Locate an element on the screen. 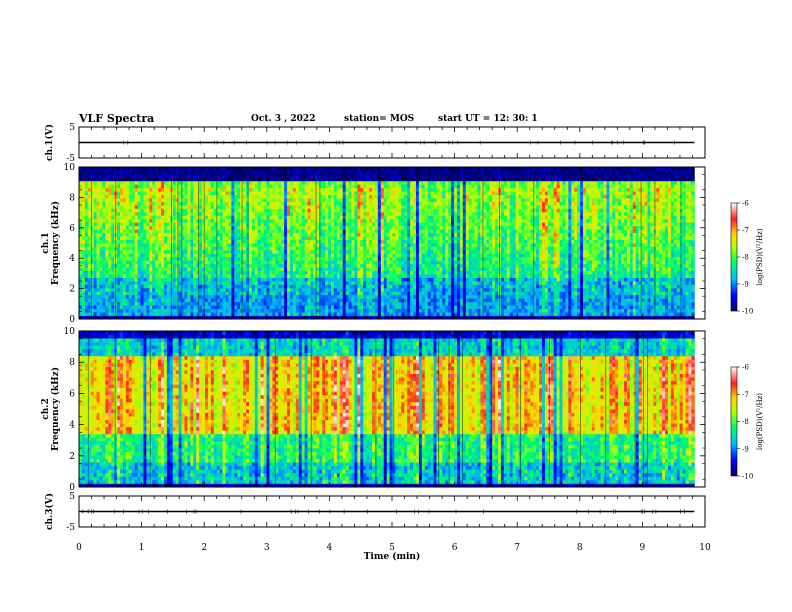 Image resolution: width=792 pixels, height=612 pixels. header-date: Oct. 3 , 2022 is located at coordinates (283, 119).